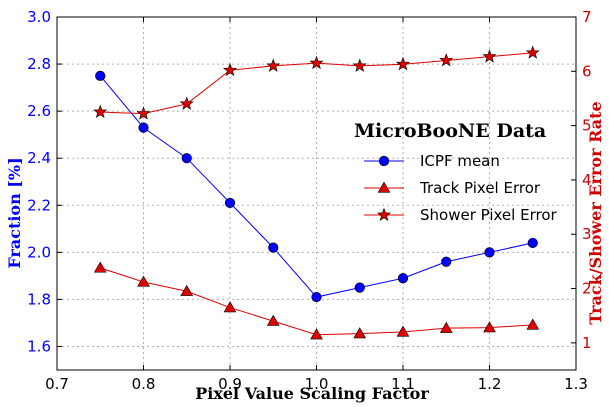 The height and width of the screenshot is (407, 609). Describe the element at coordinates (587, 234) in the screenshot. I see `y-right-tick-label: 3` at that location.